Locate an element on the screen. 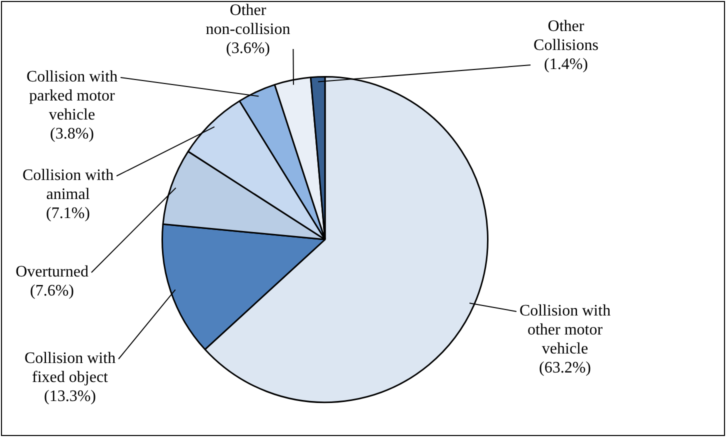  data-label: (7.1%) is located at coordinates (68, 213).